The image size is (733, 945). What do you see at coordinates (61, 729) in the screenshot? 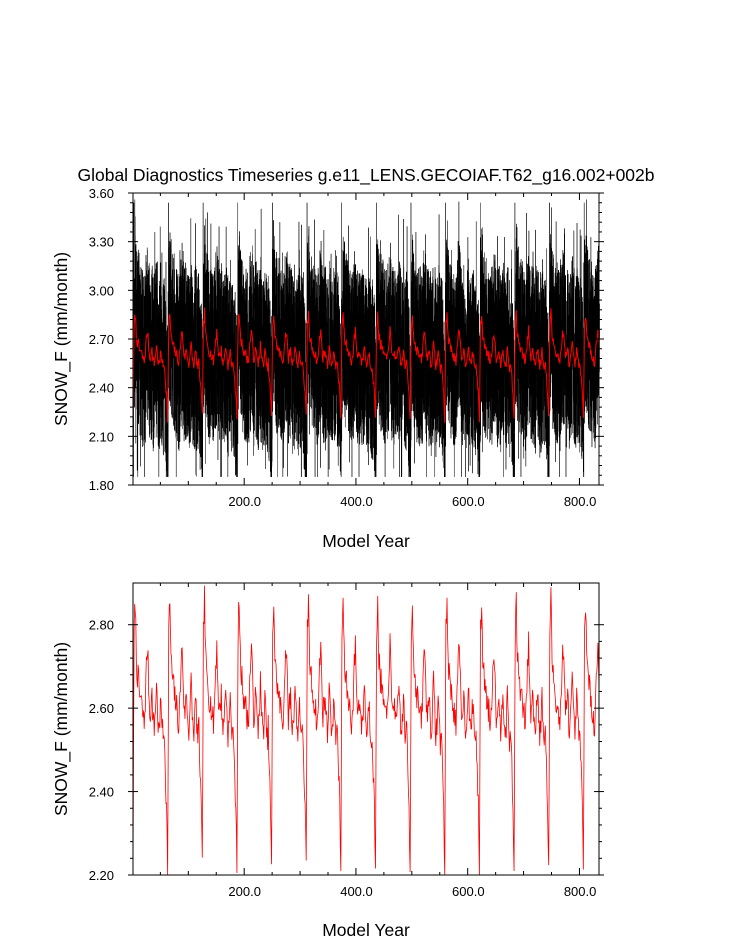
I see `bottom-y-axis-label: SNOW_F (mm/month)` at bounding box center [61, 729].